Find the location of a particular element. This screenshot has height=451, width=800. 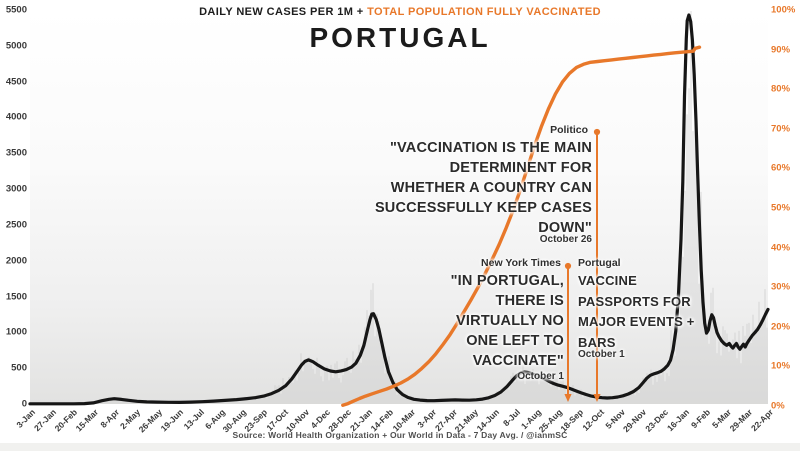

y-axis-left-tick: 1000 is located at coordinates (16, 332).